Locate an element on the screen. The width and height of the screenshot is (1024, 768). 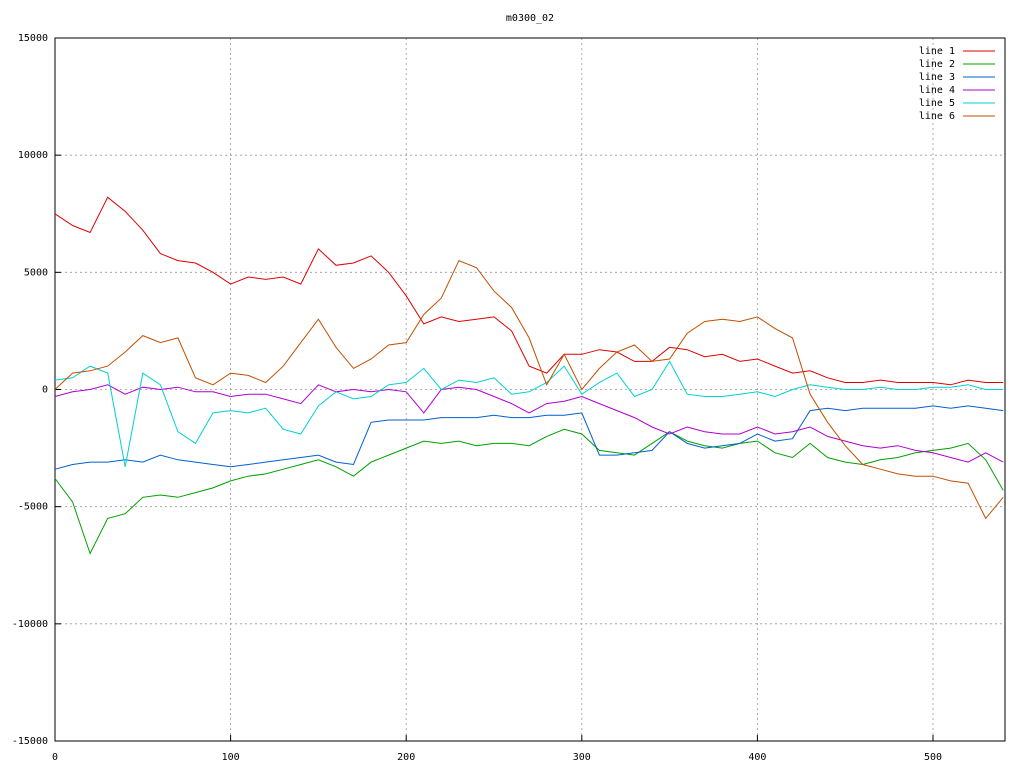
y-tick-label: 15000 is located at coordinates (33, 38).